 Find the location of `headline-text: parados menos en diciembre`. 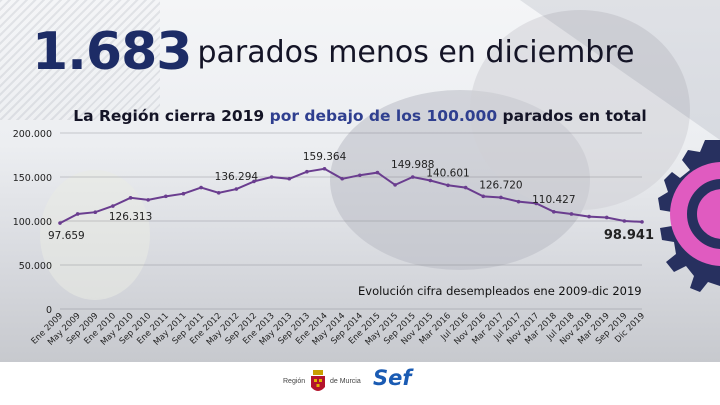

headline-text: parados menos en diciembre is located at coordinates (416, 52).